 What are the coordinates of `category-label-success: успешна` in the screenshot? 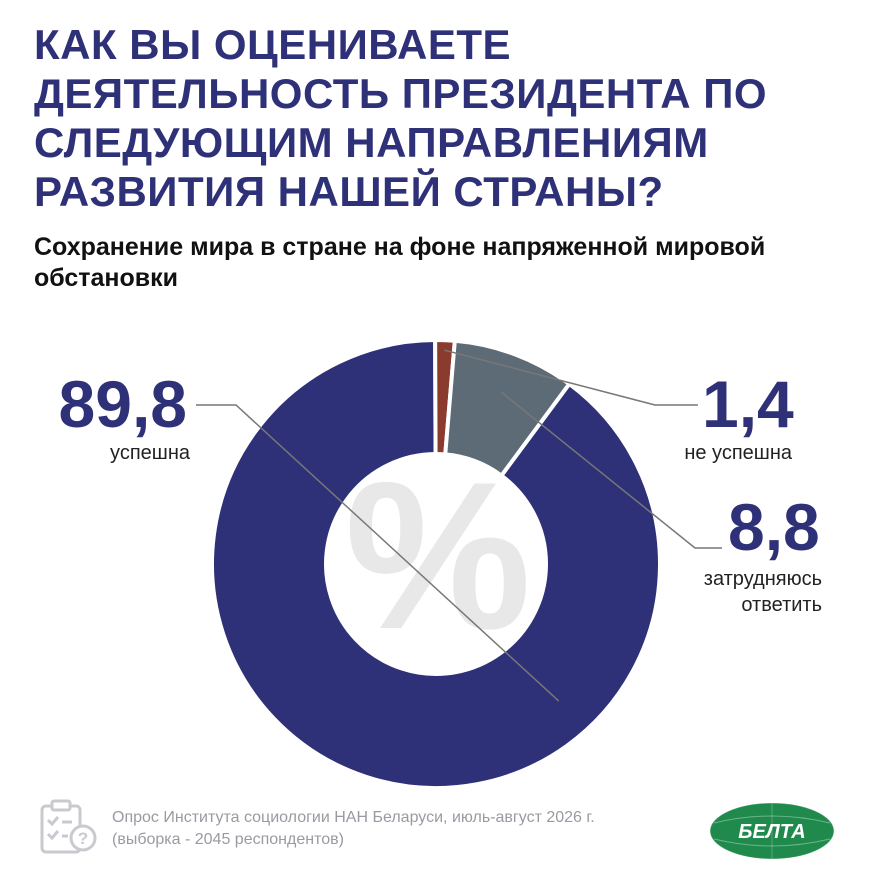 It's located at (150, 453).